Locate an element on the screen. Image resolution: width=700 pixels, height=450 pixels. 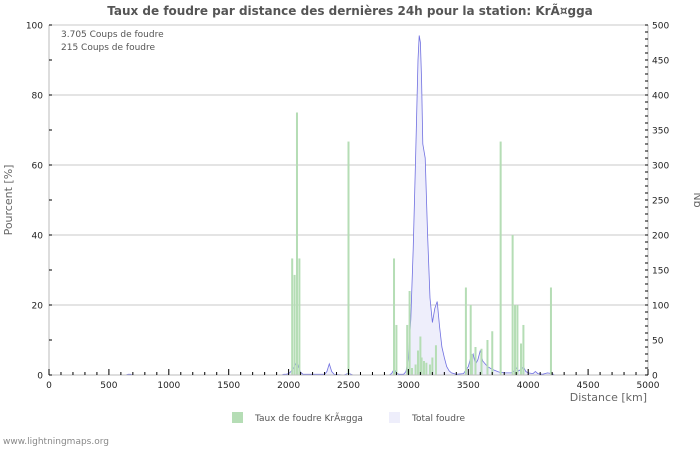
x-tick-label: 5000 is located at coordinates (648, 386).